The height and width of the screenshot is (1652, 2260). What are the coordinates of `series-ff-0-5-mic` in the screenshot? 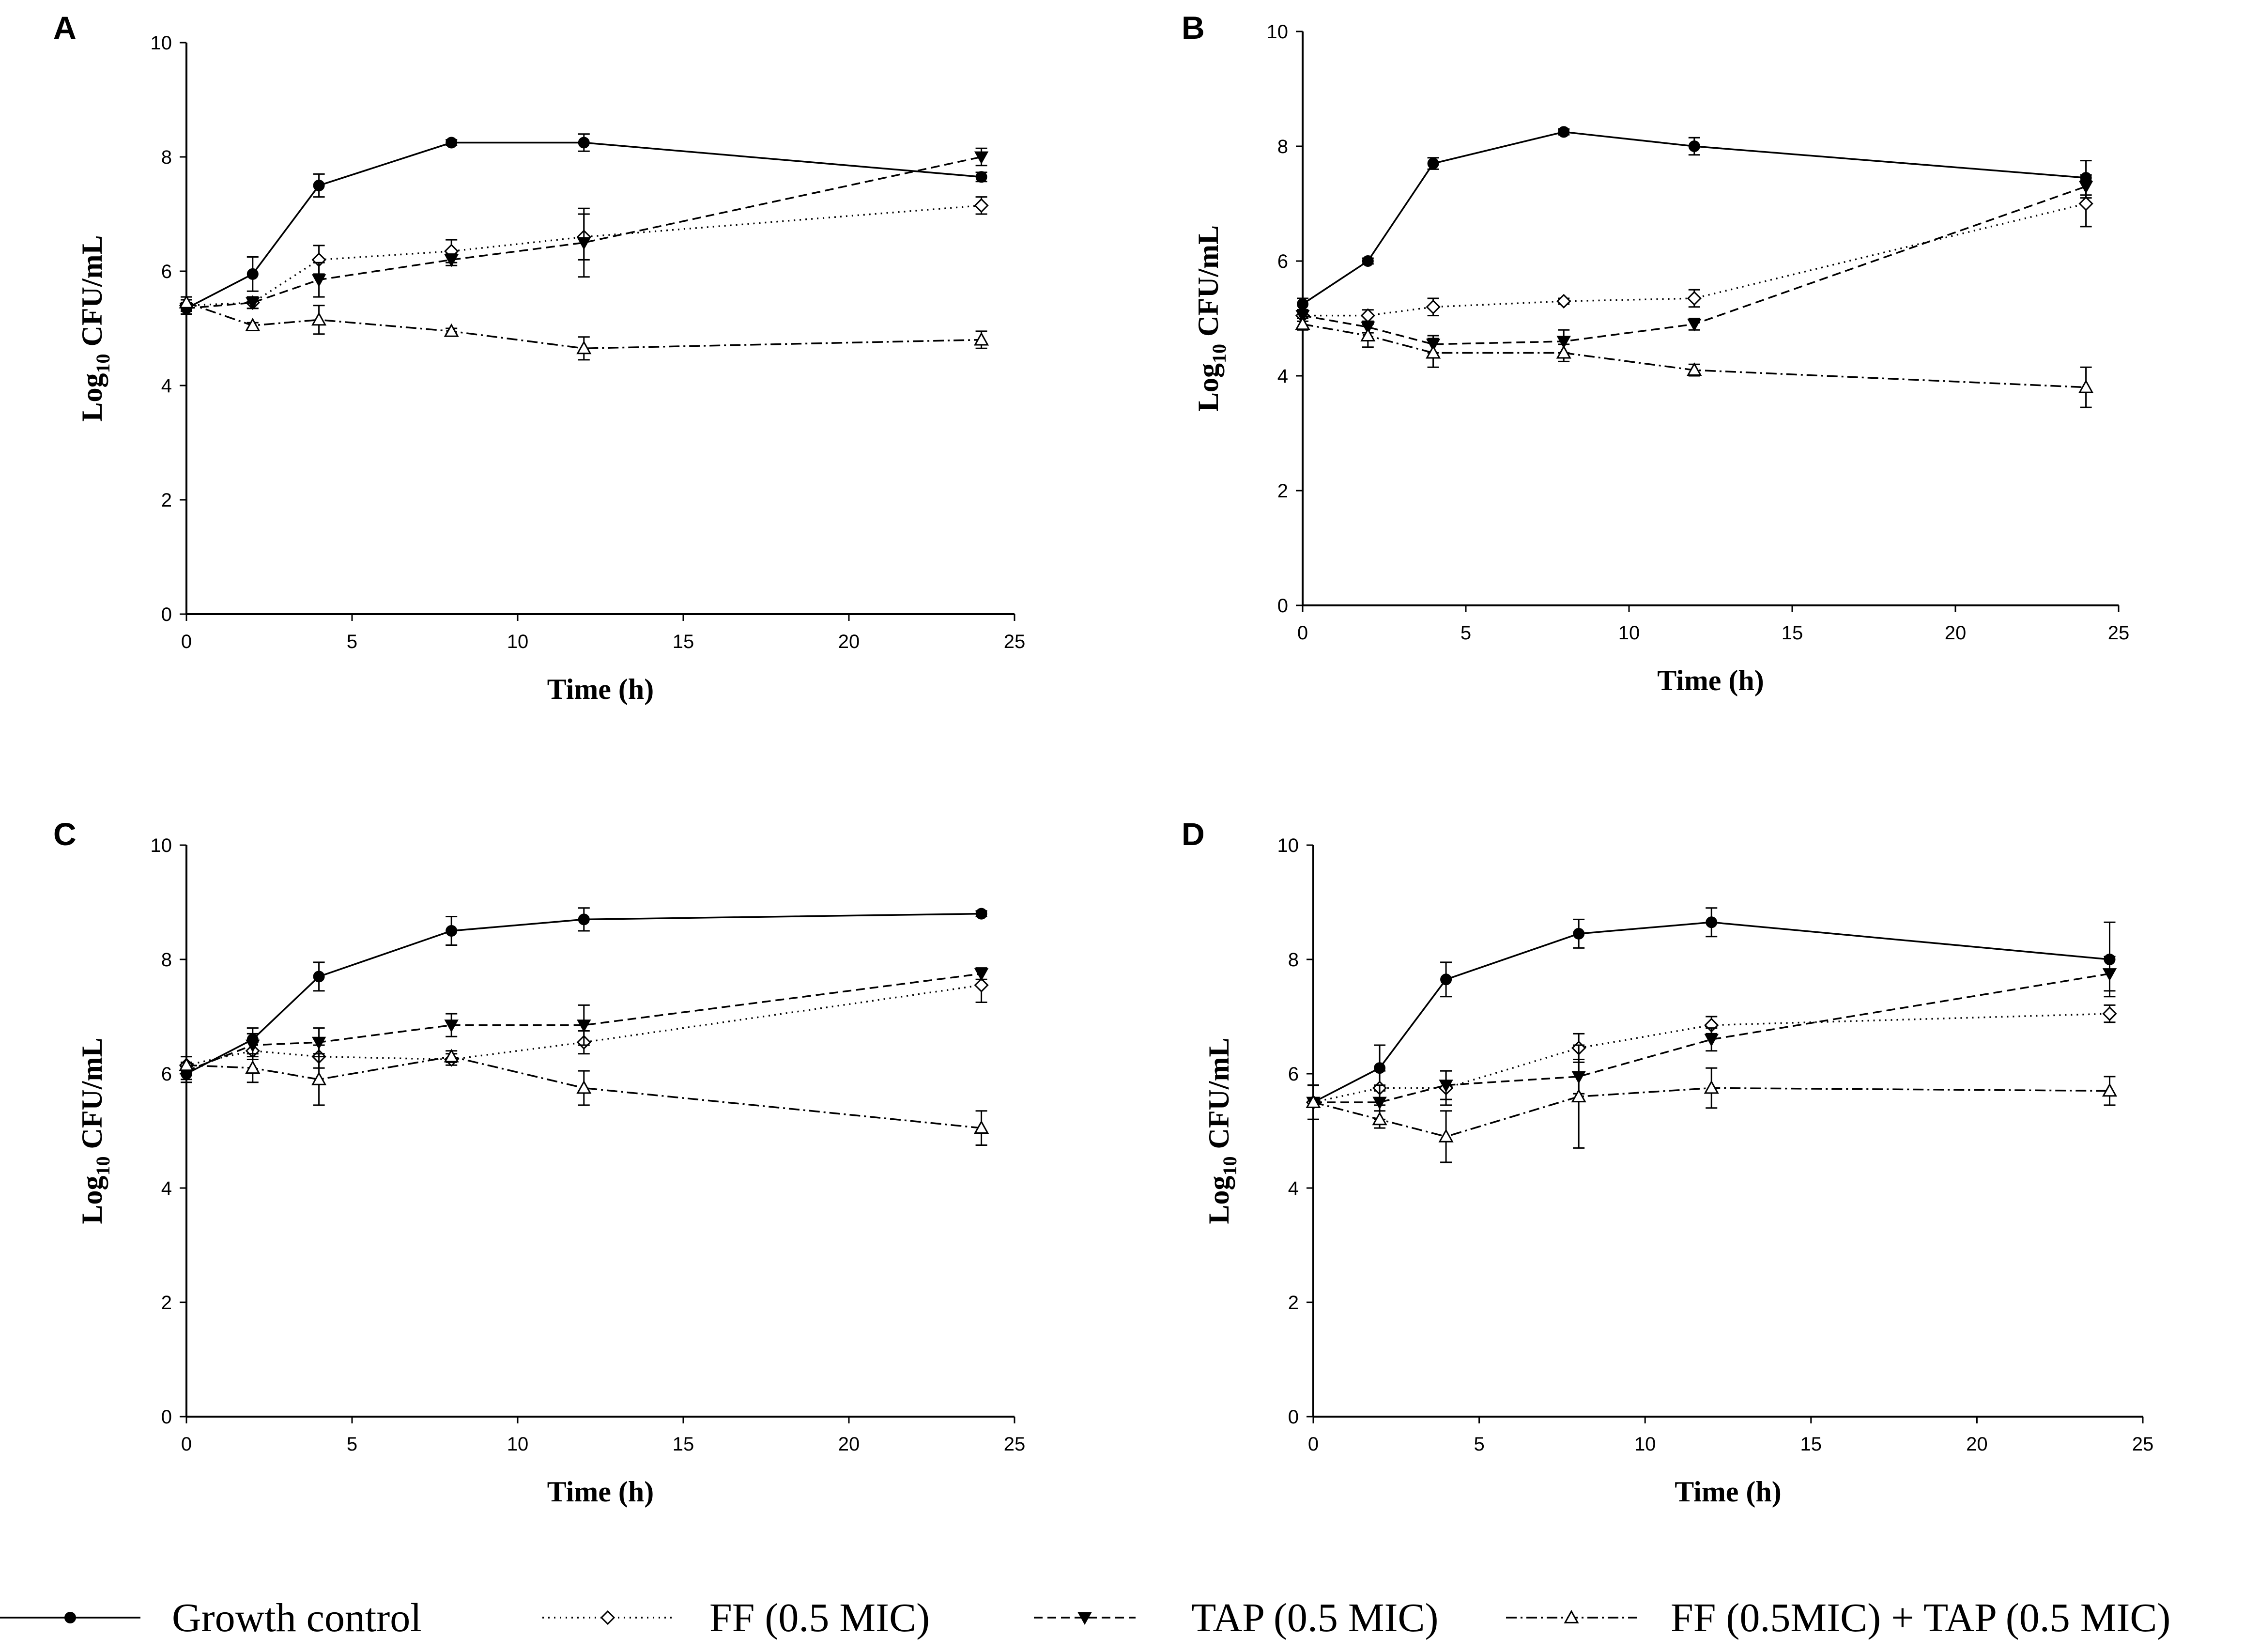 It's located at (1694, 252).